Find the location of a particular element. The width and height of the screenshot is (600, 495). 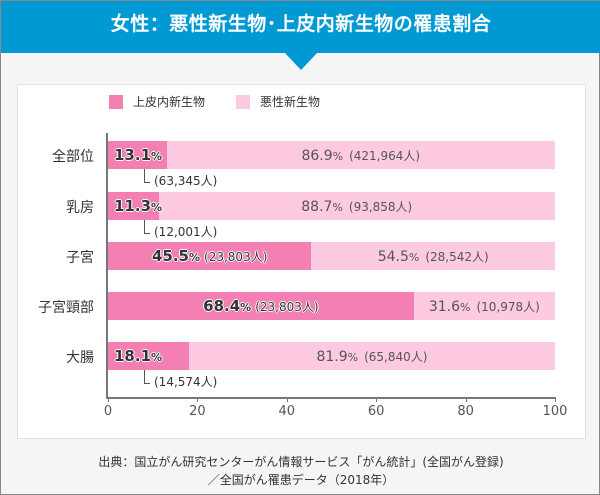

chart-title: 女性：悪性新生物･上皮内新生物の罹患割合 is located at coordinates (300, 27).